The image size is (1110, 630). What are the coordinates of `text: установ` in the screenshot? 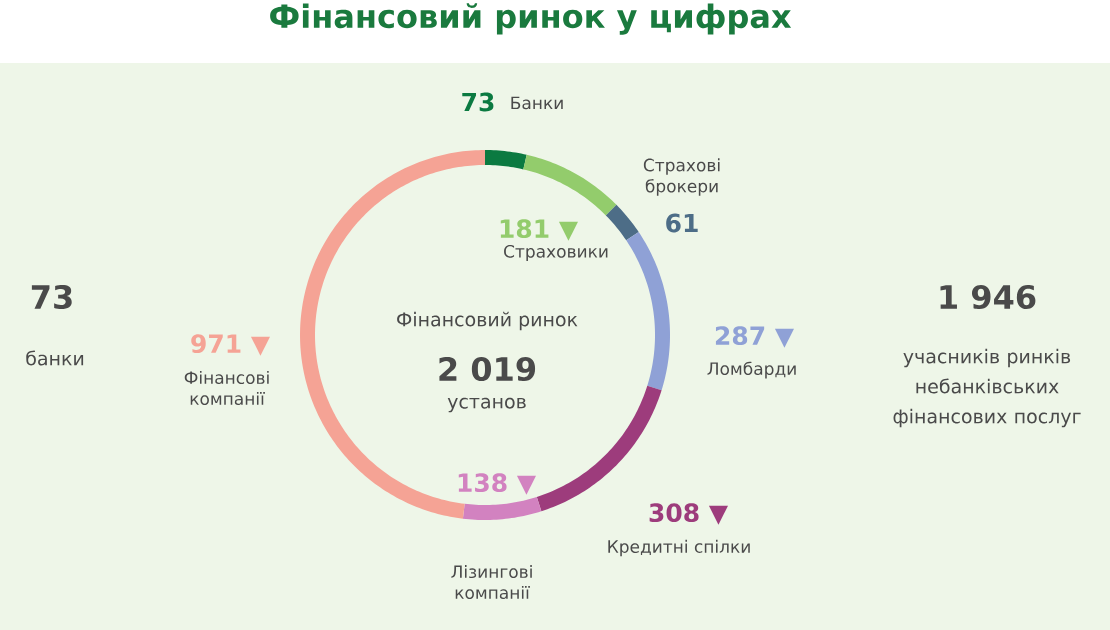 It's located at (486, 405).